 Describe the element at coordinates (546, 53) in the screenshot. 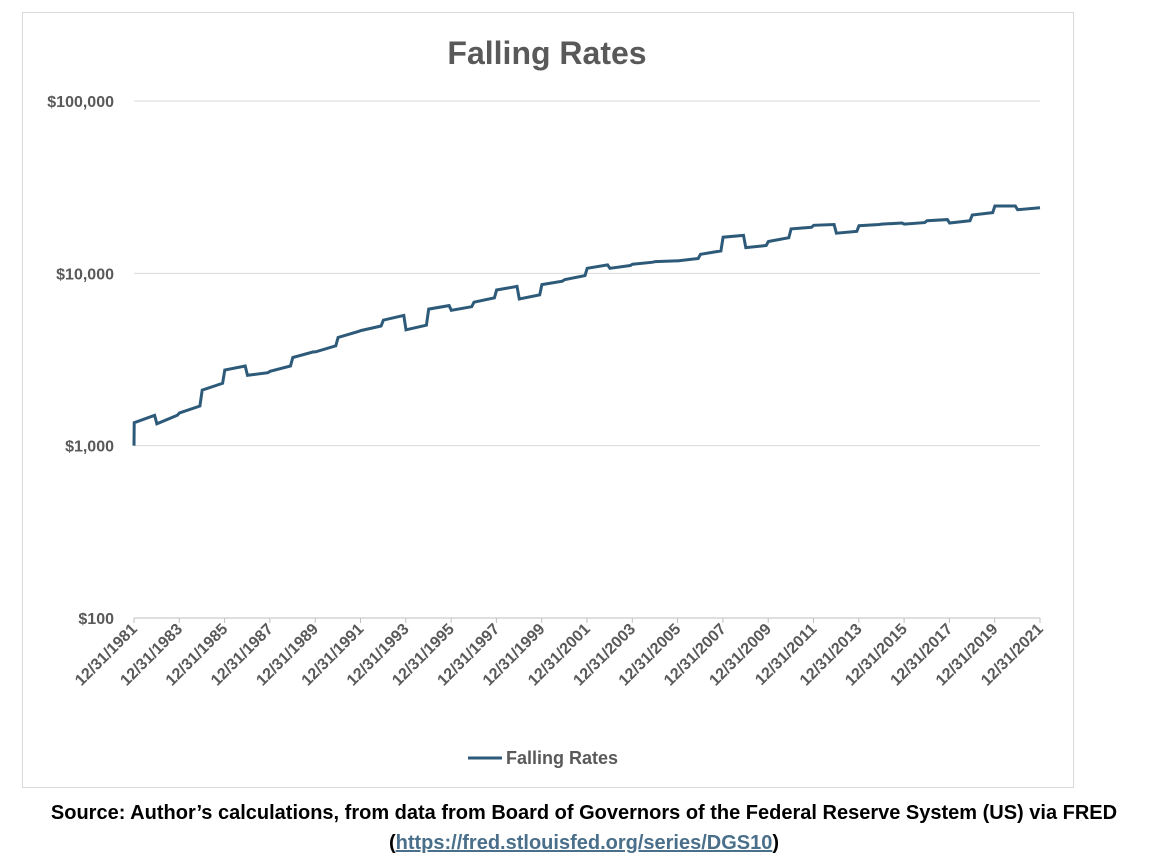

I see `chart-title: Falling Rates` at that location.